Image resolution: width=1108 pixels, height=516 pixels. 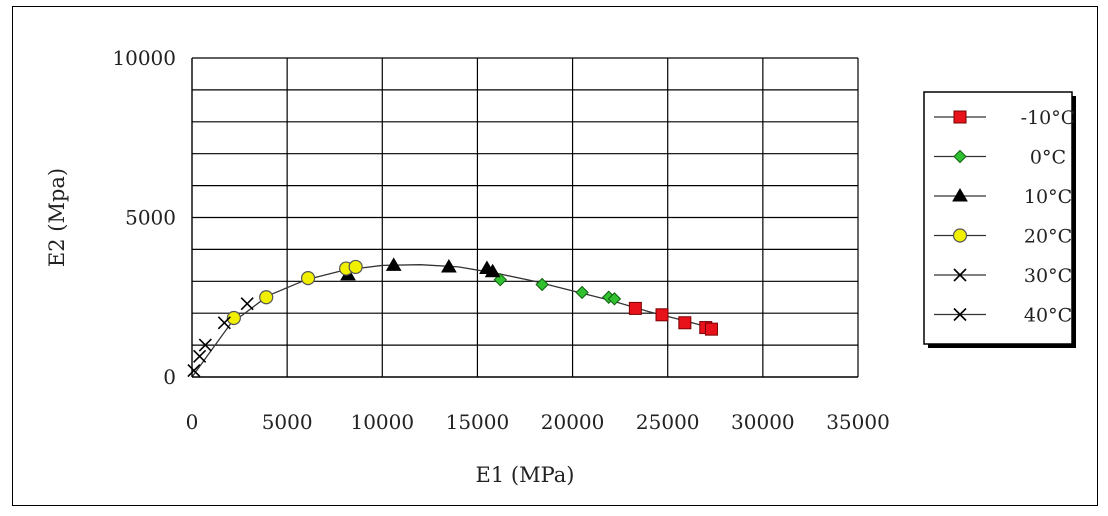 What do you see at coordinates (668, 422) in the screenshot?
I see `x-tick-label: 25000` at bounding box center [668, 422].